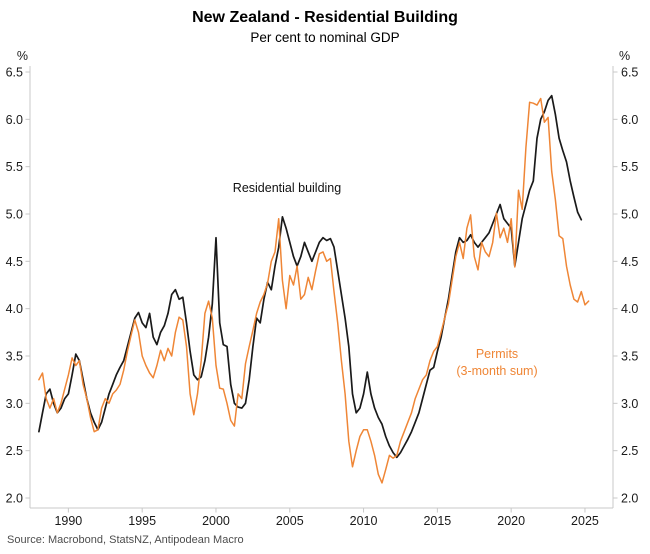 The width and height of the screenshot is (650, 554). I want to click on y-axis-tick-label-right: 4.5, so click(629, 262).